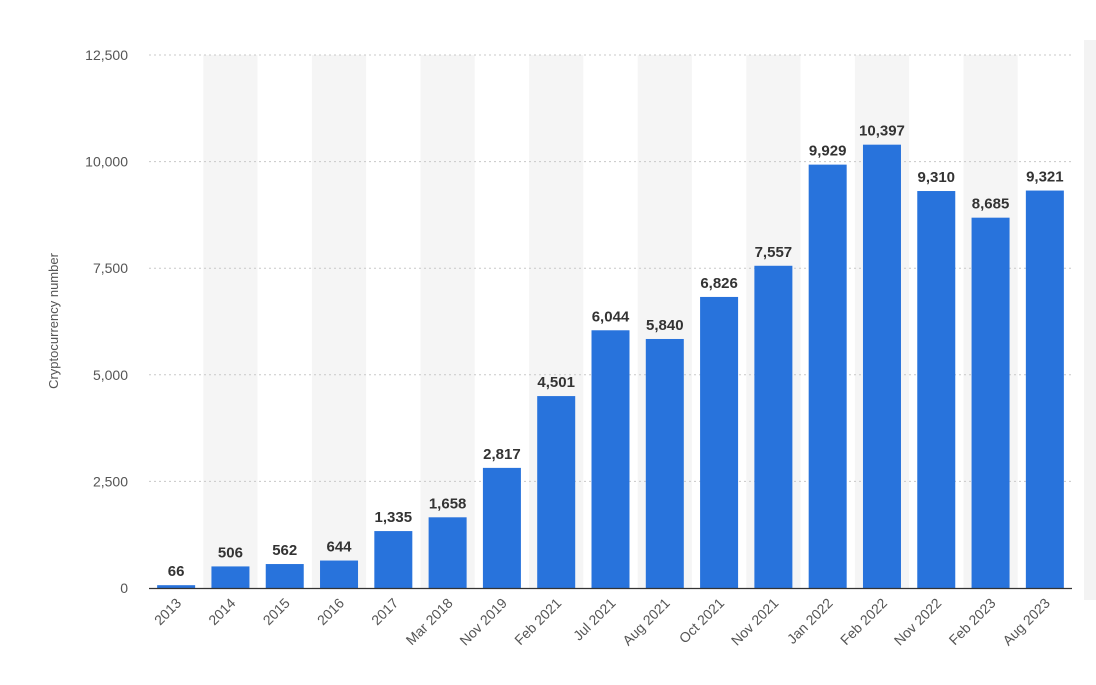  Describe the element at coordinates (167, 611) in the screenshot. I see `x-tick-label: 2013` at that location.